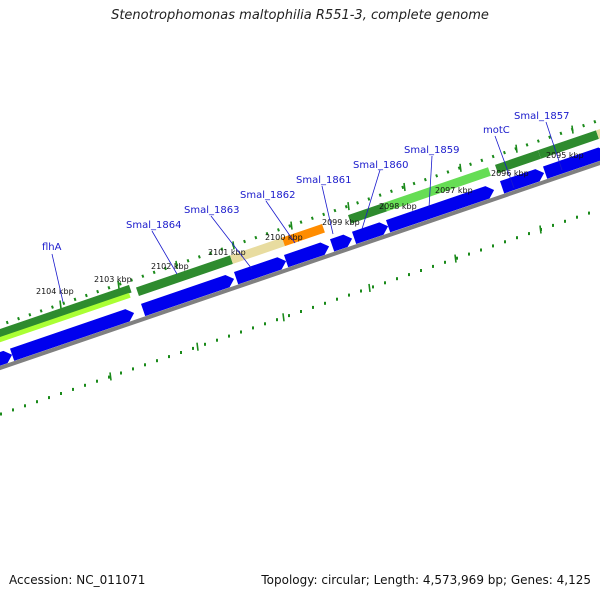 The height and width of the screenshot is (600, 600). I want to click on accession-text: Accession: NC_011071, so click(77, 580).